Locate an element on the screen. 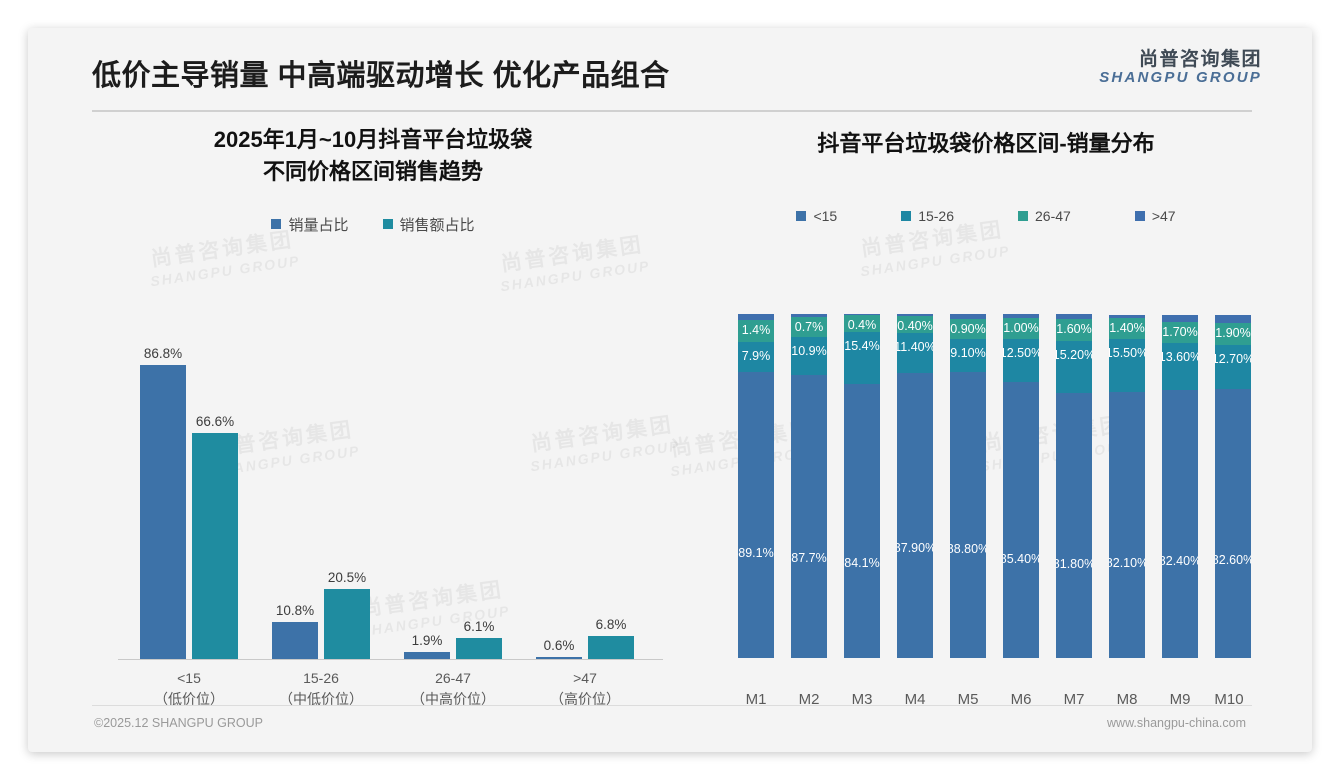 The width and height of the screenshot is (1340, 780). segment-15-26: 10.9% is located at coordinates (809, 356).